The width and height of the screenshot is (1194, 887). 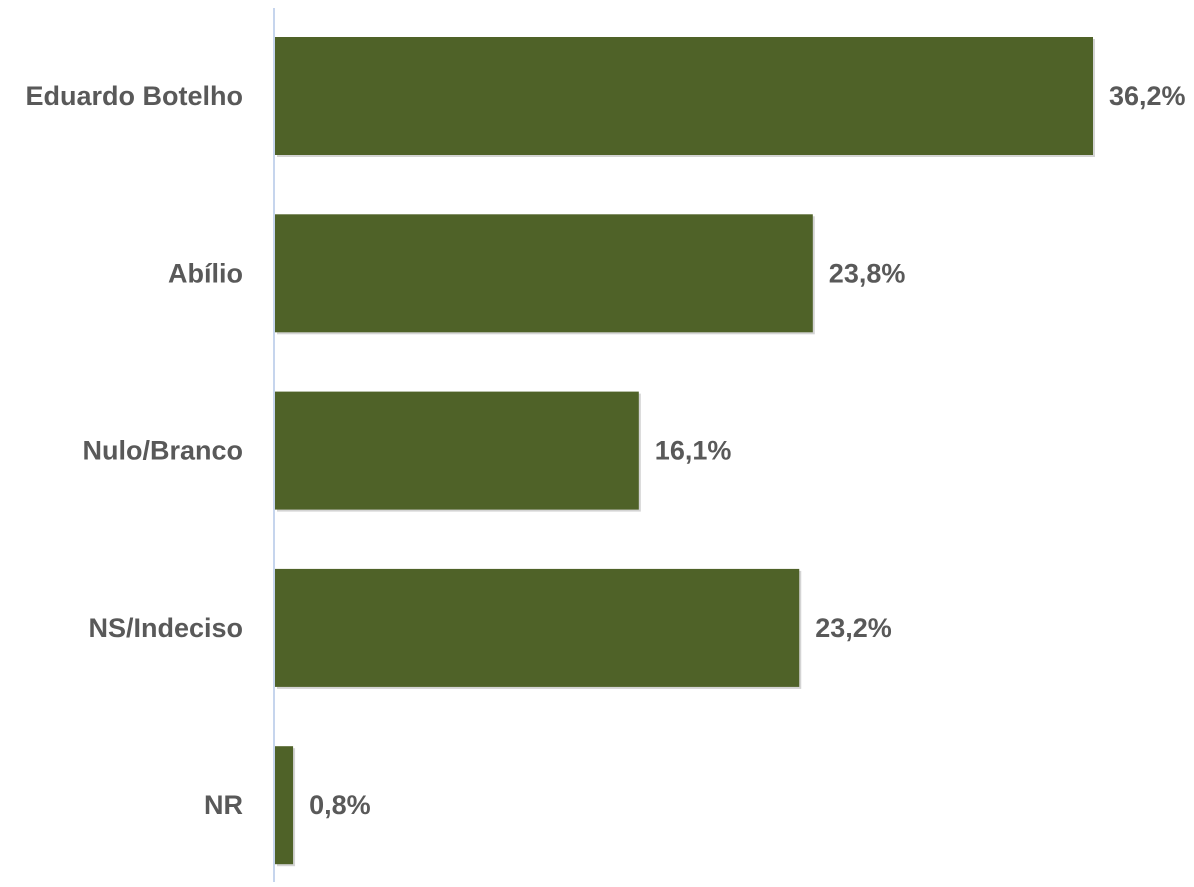 I want to click on value-label-nulo-branco: 16,1%, so click(x=693, y=451).